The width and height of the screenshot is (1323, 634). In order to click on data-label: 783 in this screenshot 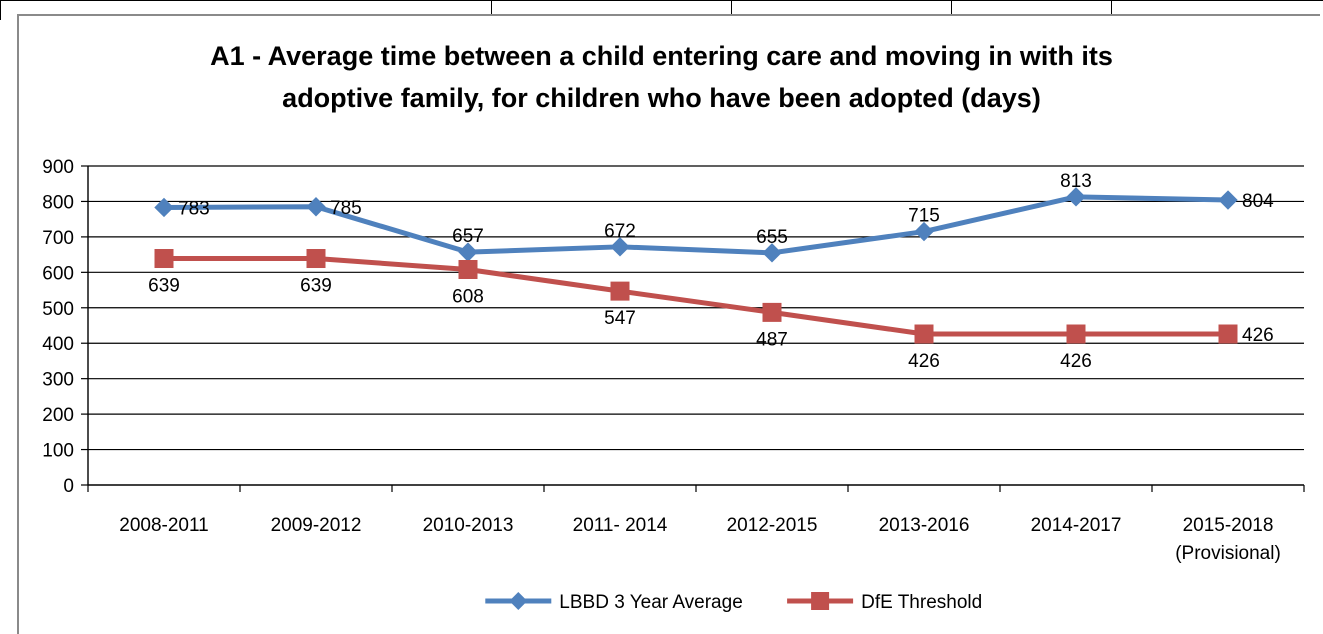, I will do `click(194, 208)`.